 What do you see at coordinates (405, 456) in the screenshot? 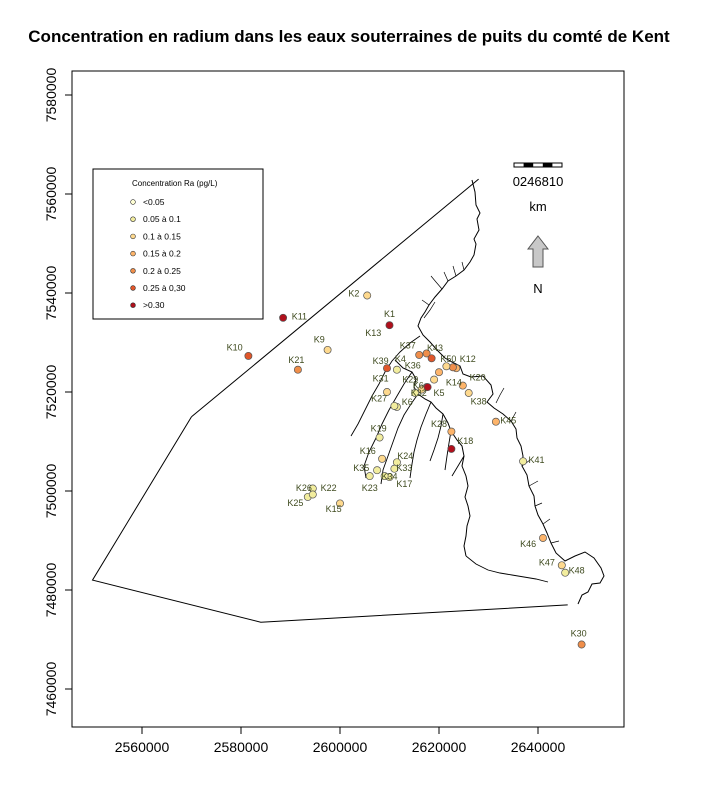
I see `well-label: K24` at bounding box center [405, 456].